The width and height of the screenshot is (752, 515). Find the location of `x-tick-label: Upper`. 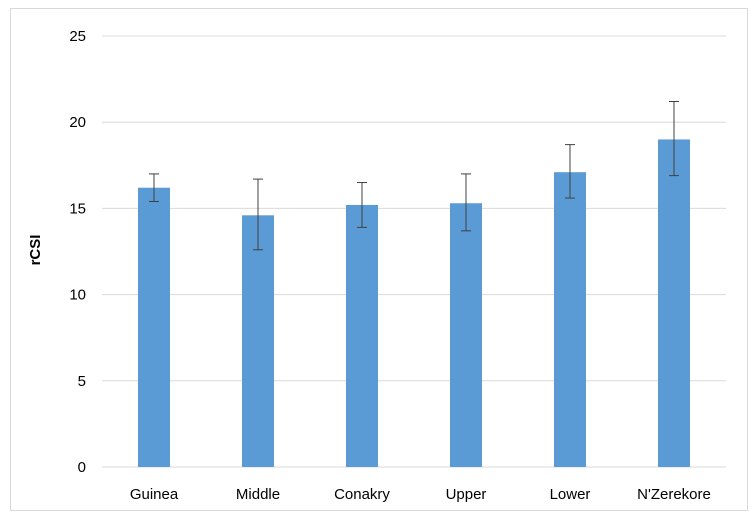

x-tick-label: Upper is located at coordinates (466, 494).